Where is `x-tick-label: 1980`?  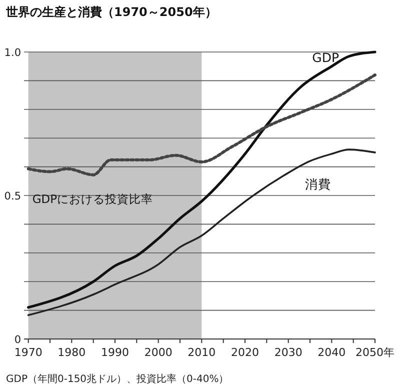 x-tick-label: 1980 is located at coordinates (72, 352).